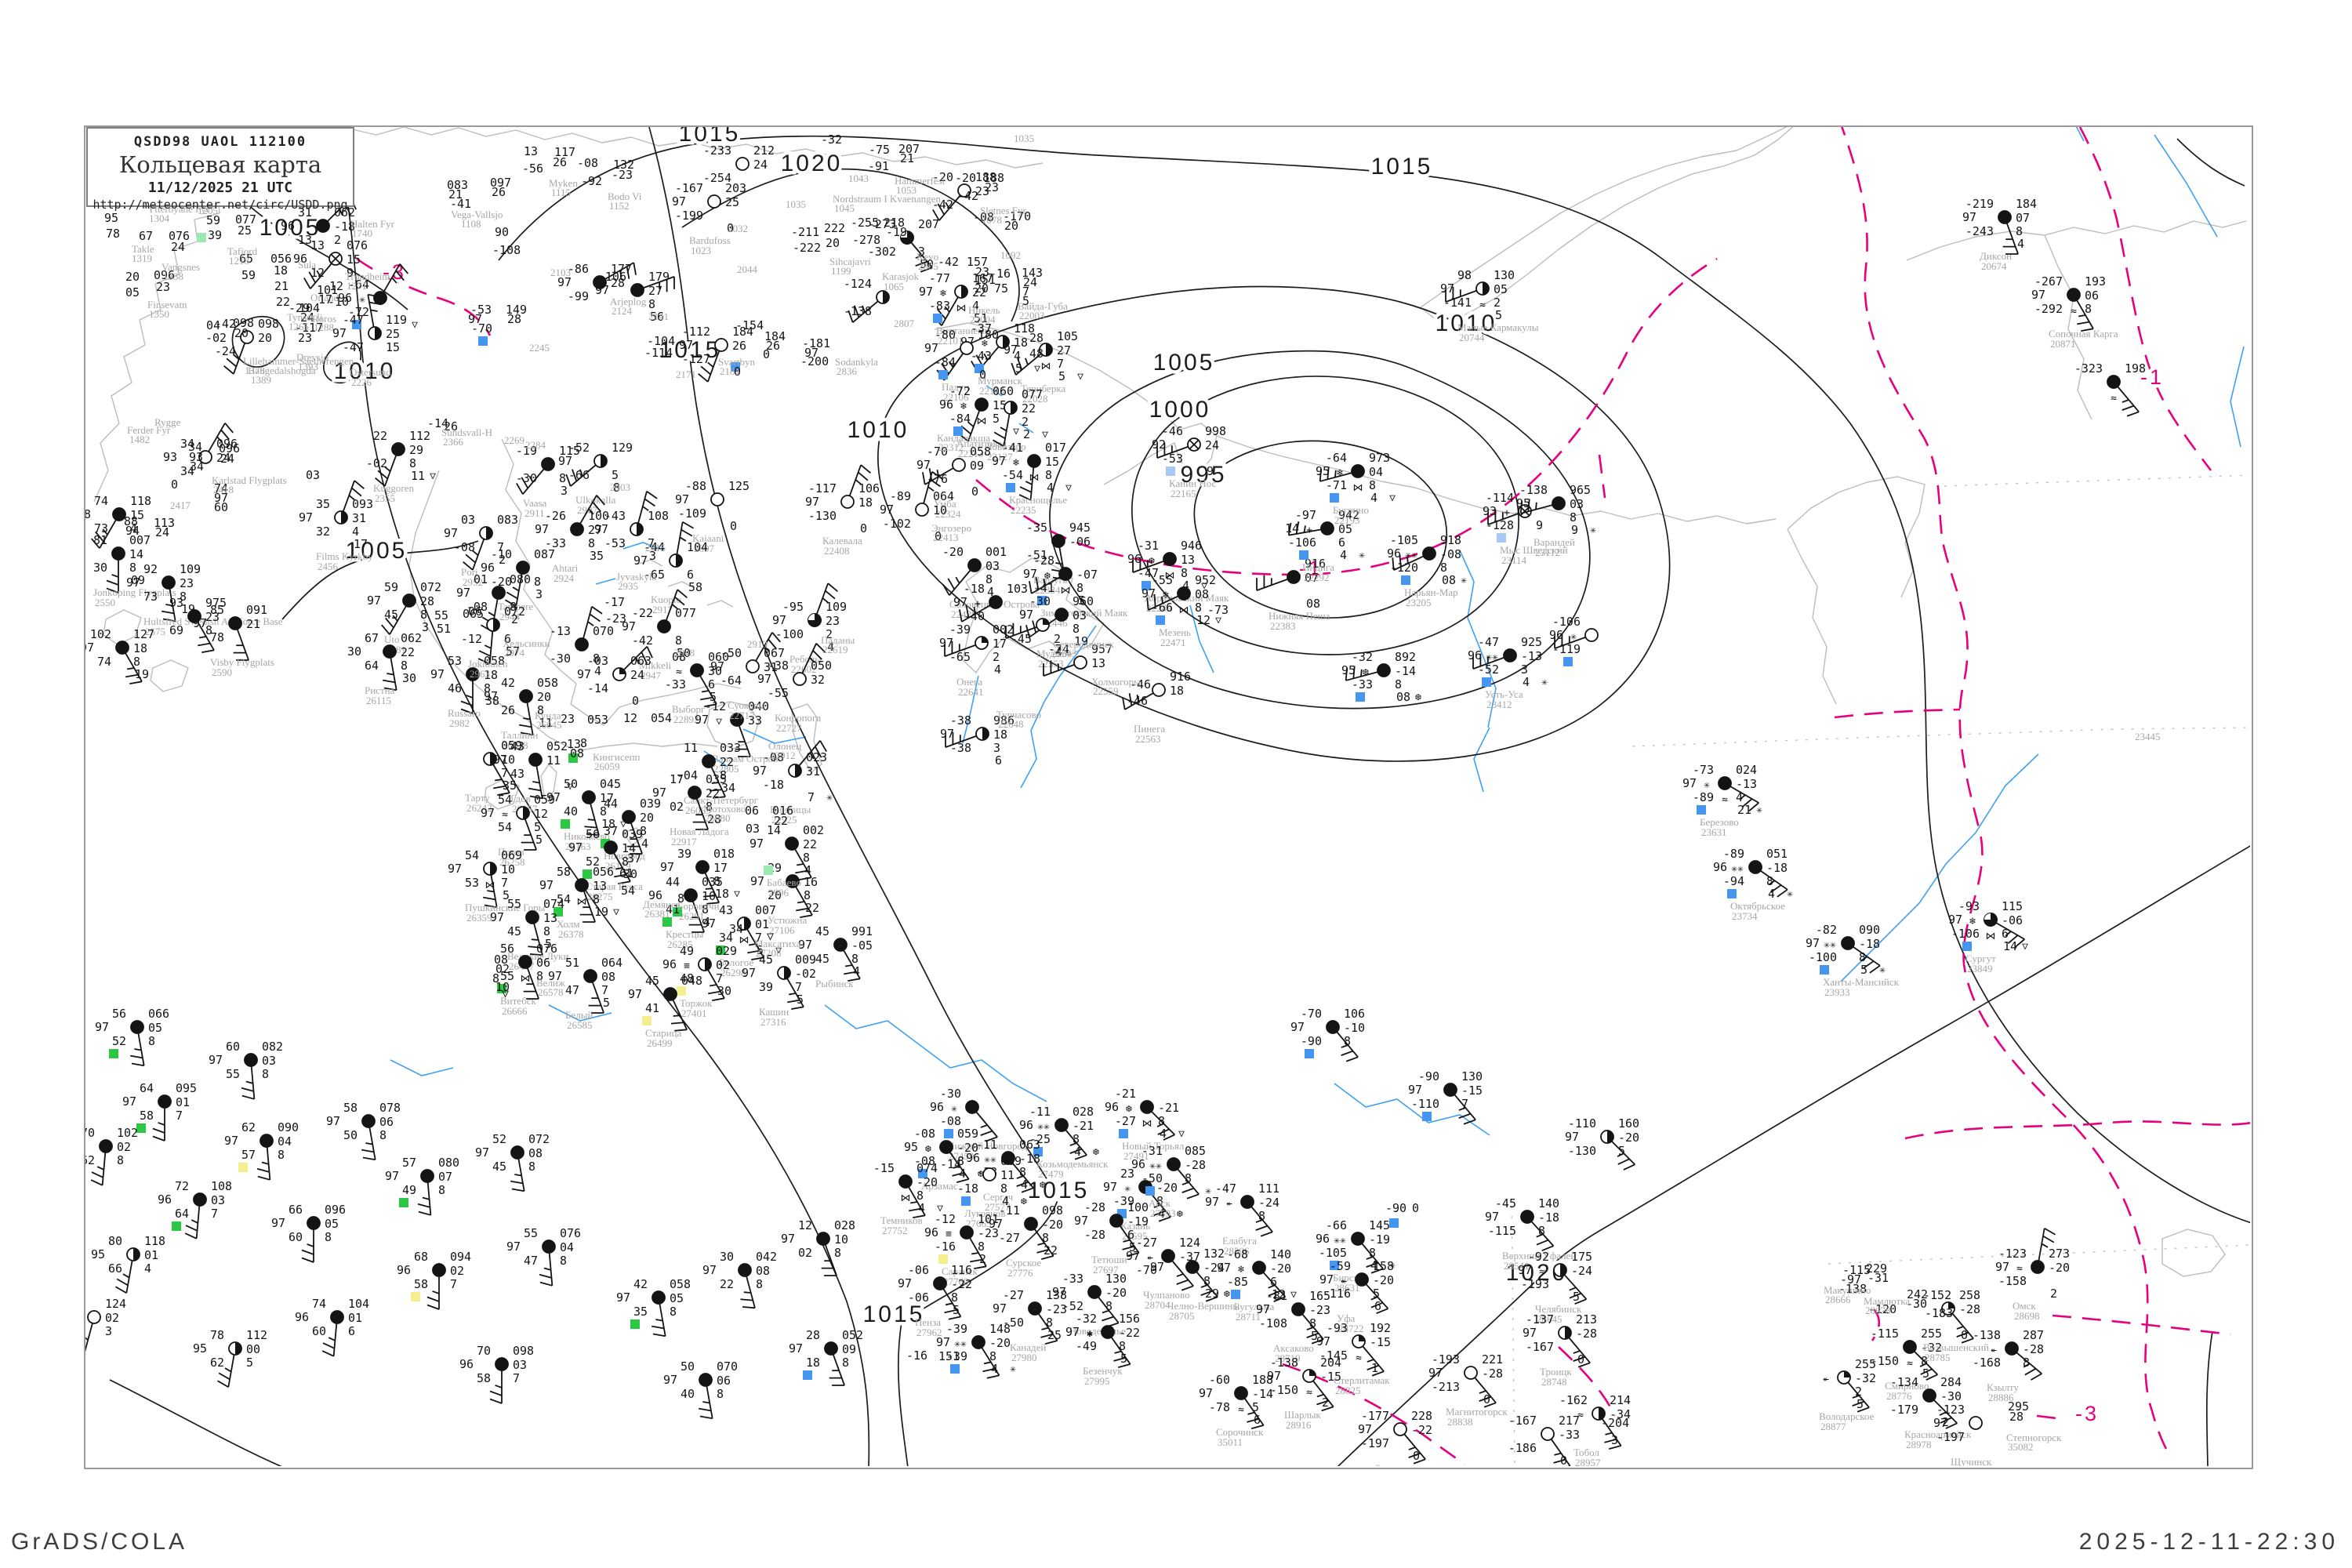  Describe the element at coordinates (358, 285) in the screenshot. I see `station-temp: -64` at that location.